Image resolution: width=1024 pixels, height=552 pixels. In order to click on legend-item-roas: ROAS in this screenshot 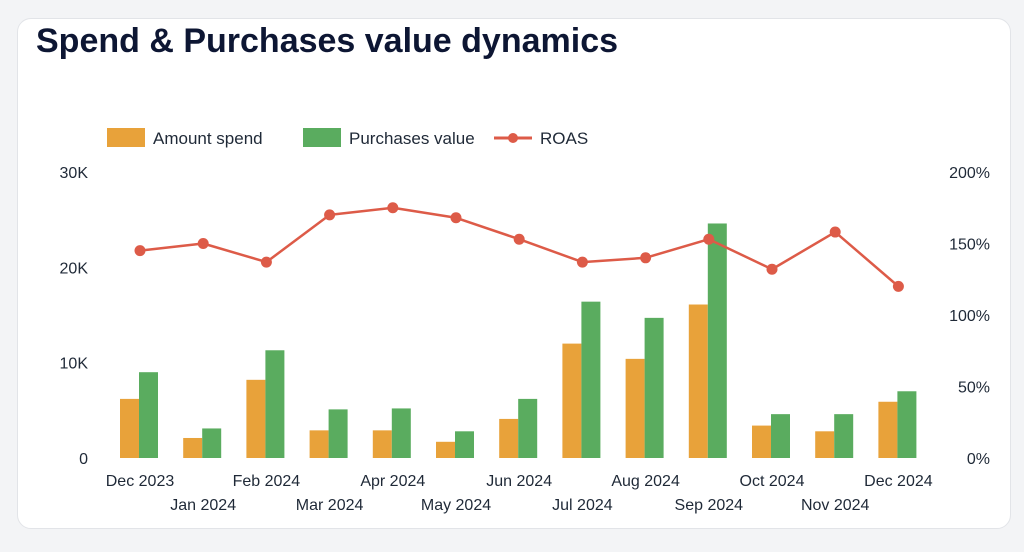, I will do `click(541, 138)`.